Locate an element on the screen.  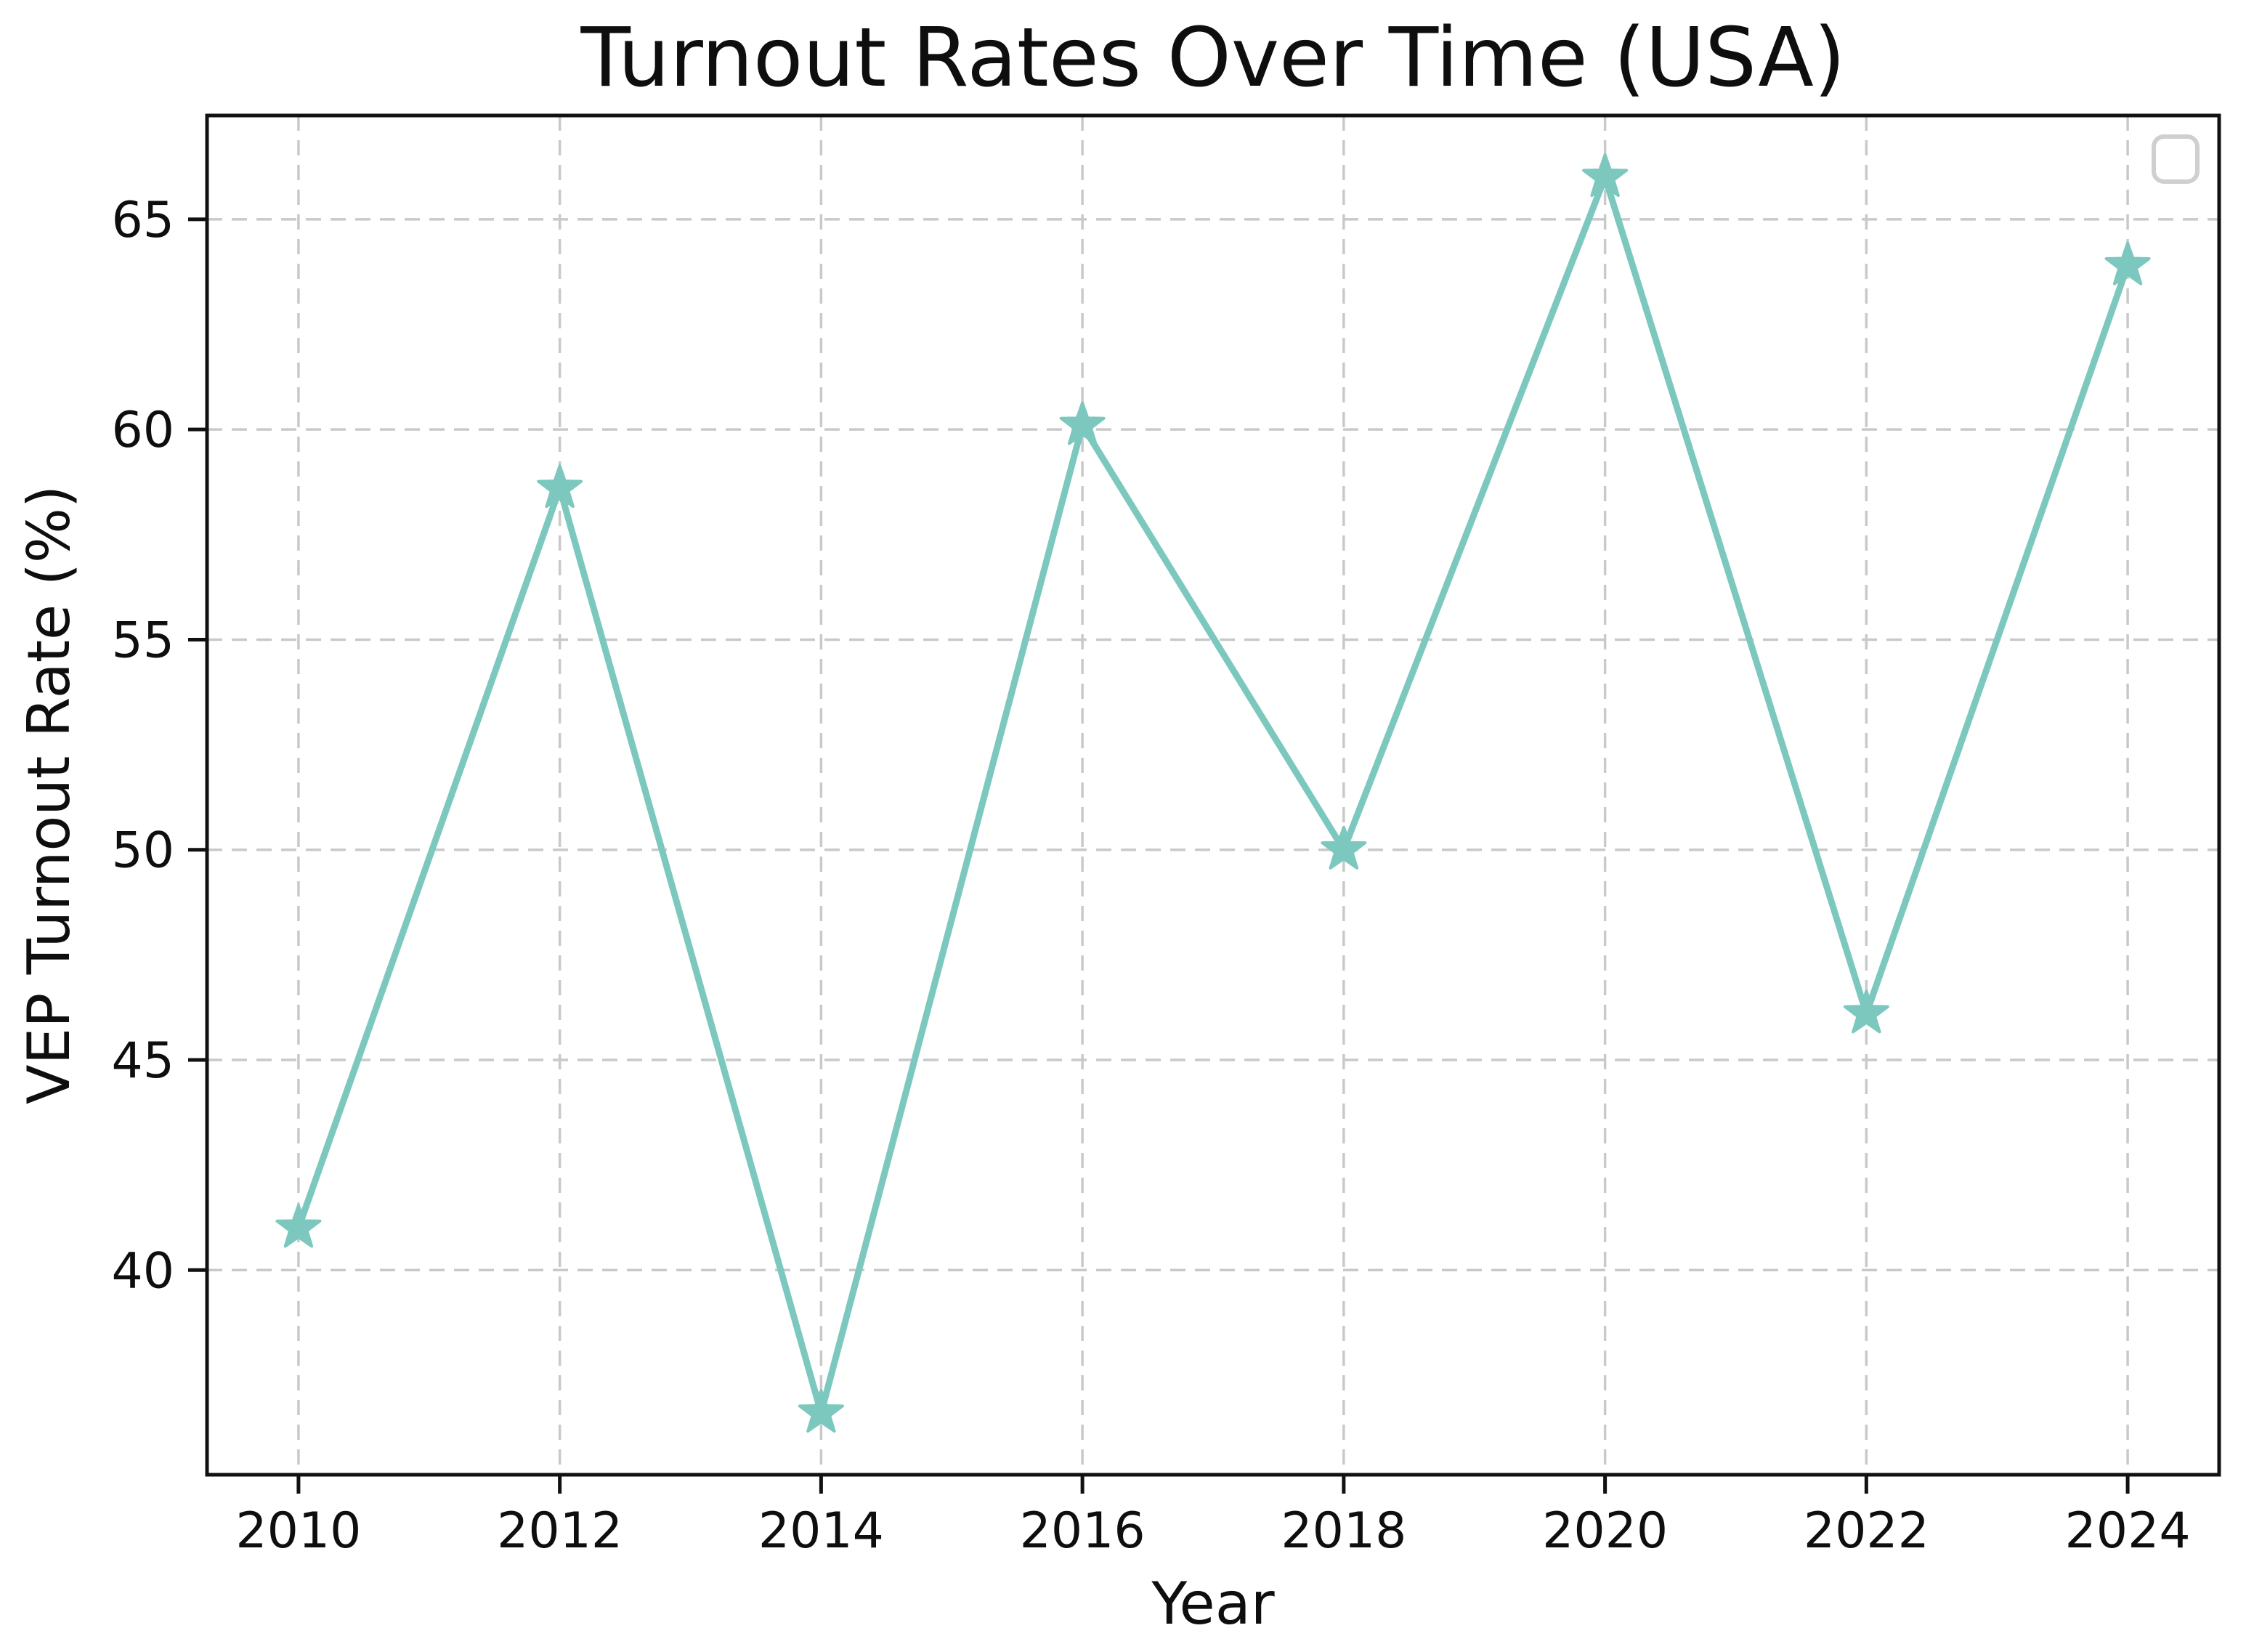
x-tick-label: 2016 is located at coordinates (1083, 1531).